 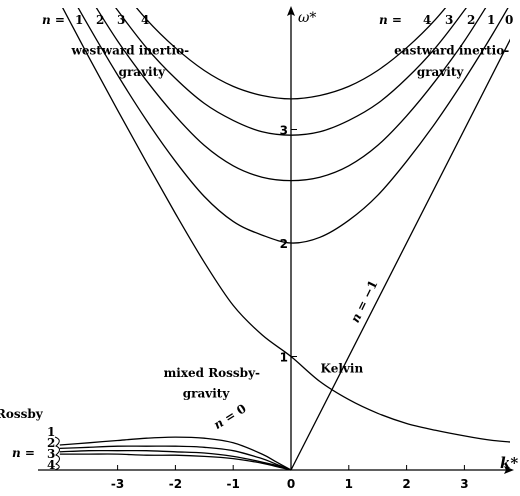 I want to click on annotation-westward-inertio: westward inertio-, so click(x=130, y=51).